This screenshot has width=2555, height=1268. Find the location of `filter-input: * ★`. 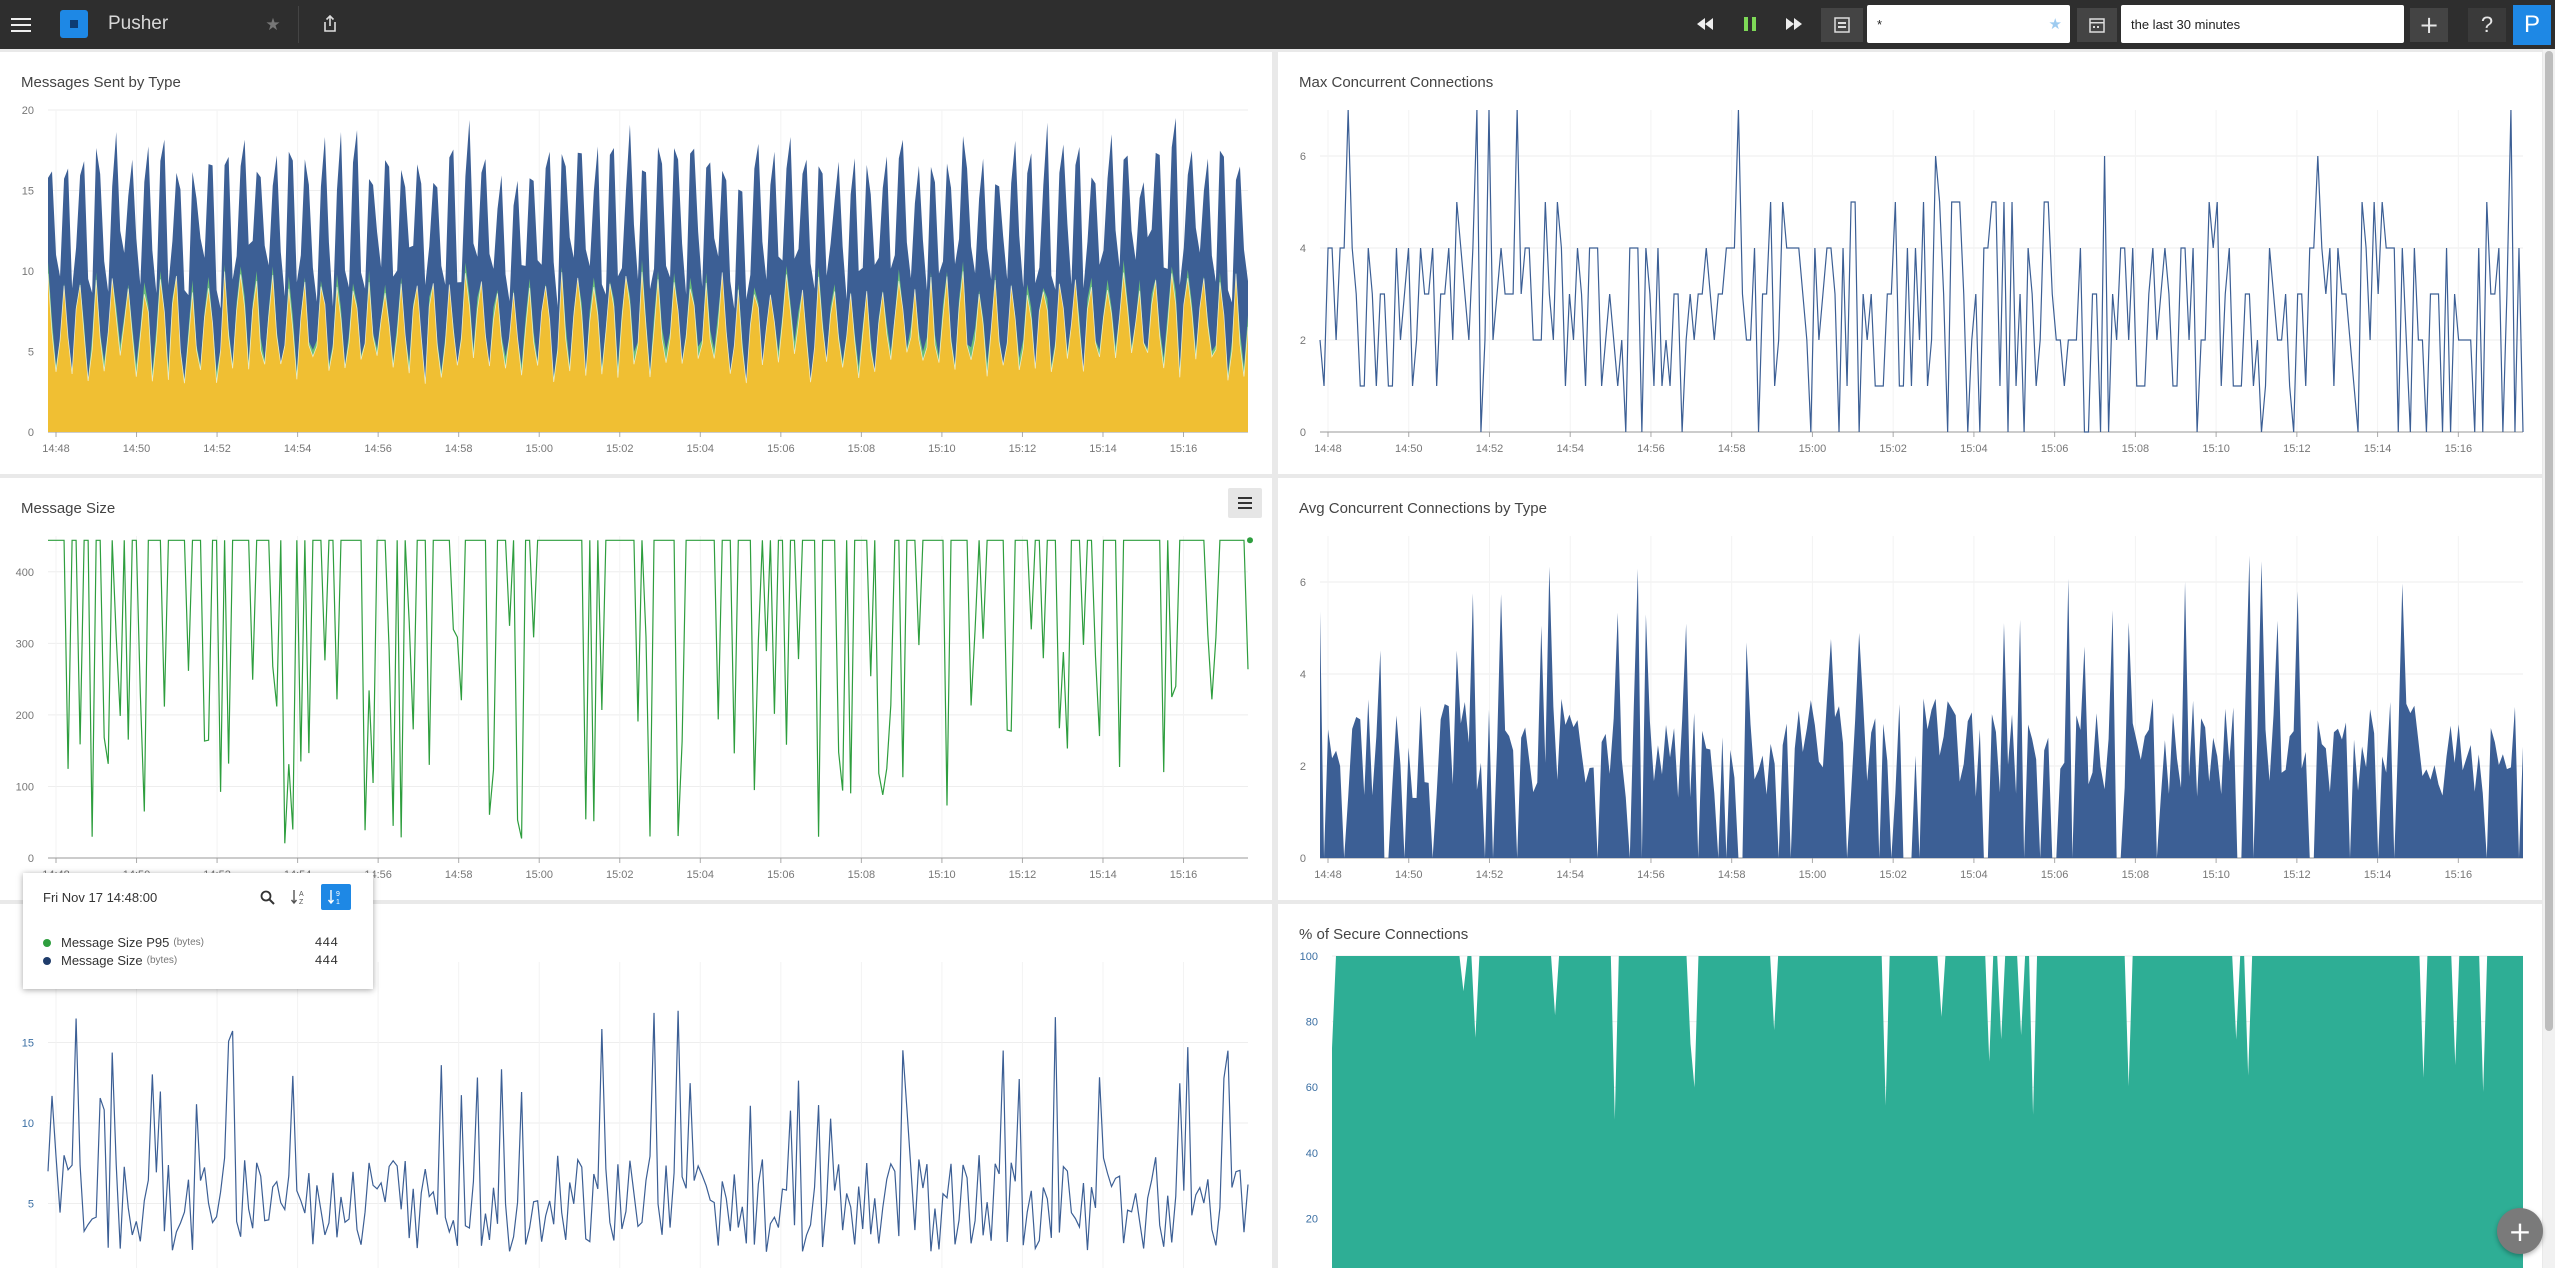

filter-input: * ★ is located at coordinates (1968, 24).